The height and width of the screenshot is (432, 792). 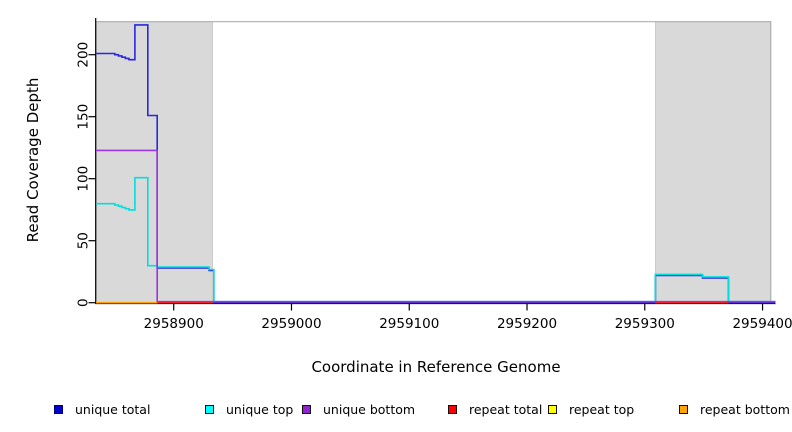 I want to click on y-tick-label: 0, so click(x=84, y=302).